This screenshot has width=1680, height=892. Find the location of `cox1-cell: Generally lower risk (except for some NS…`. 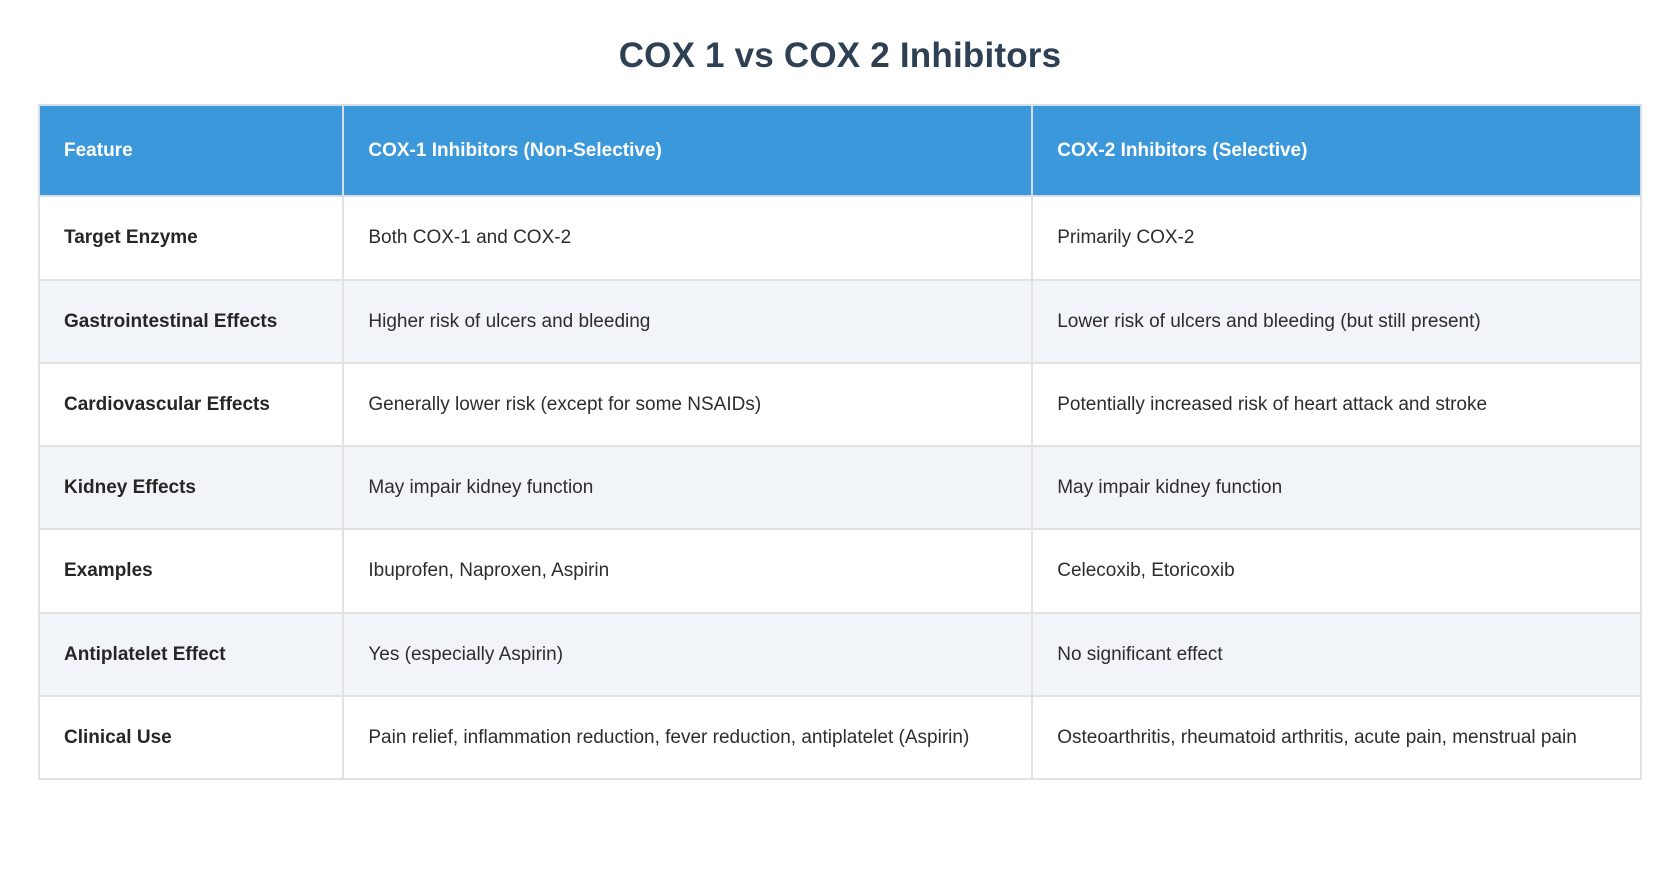

cox1-cell: Generally lower risk (except for some NS… is located at coordinates (688, 404).